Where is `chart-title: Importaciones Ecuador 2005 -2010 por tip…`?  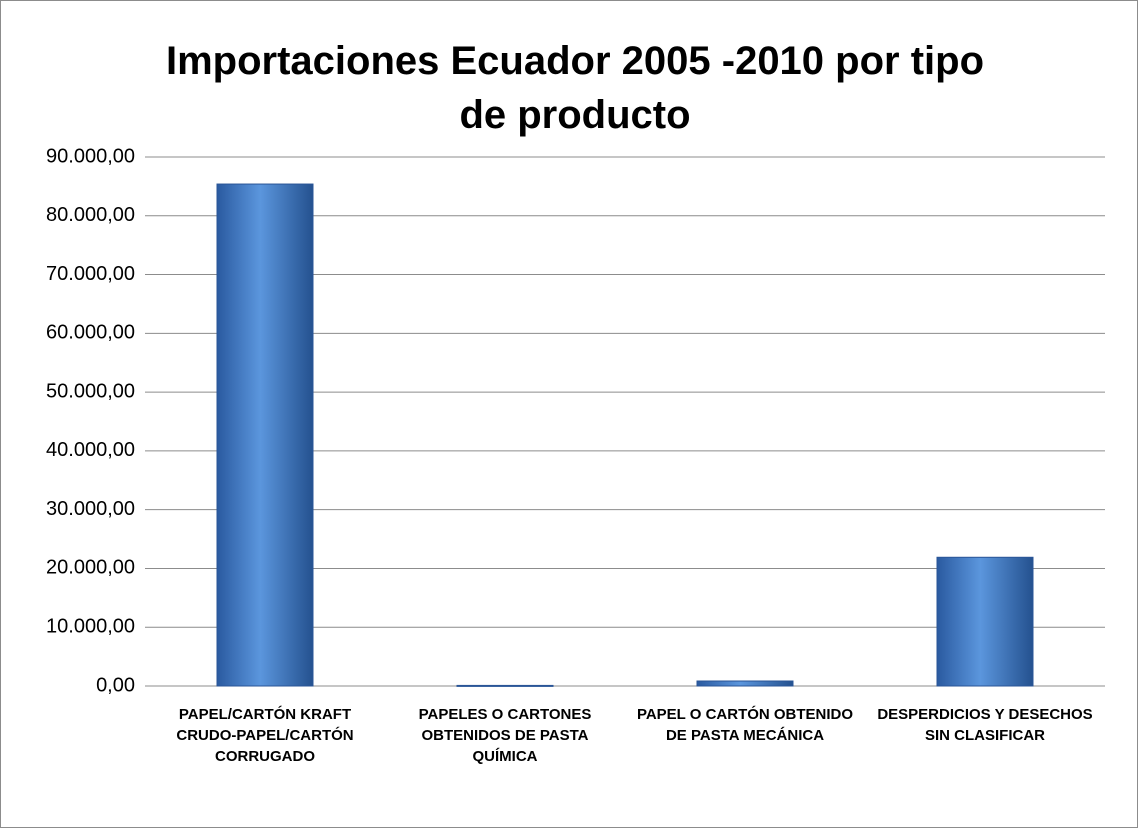
chart-title: Importaciones Ecuador 2005 -2010 por tip… is located at coordinates (575, 61).